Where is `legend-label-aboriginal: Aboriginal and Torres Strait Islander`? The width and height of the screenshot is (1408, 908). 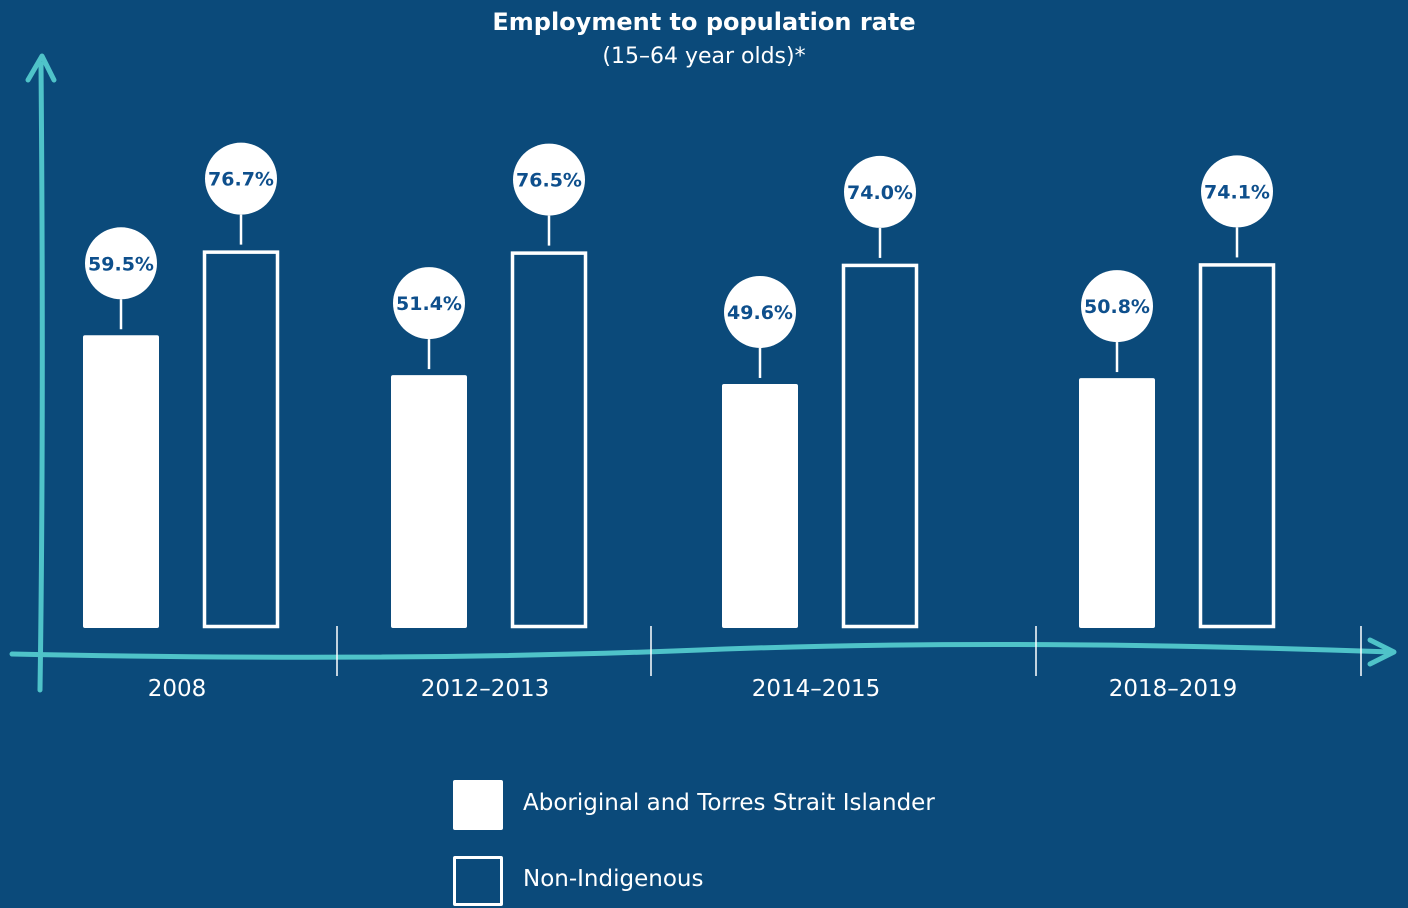 legend-label-aboriginal: Aboriginal and Torres Strait Islander is located at coordinates (729, 803).